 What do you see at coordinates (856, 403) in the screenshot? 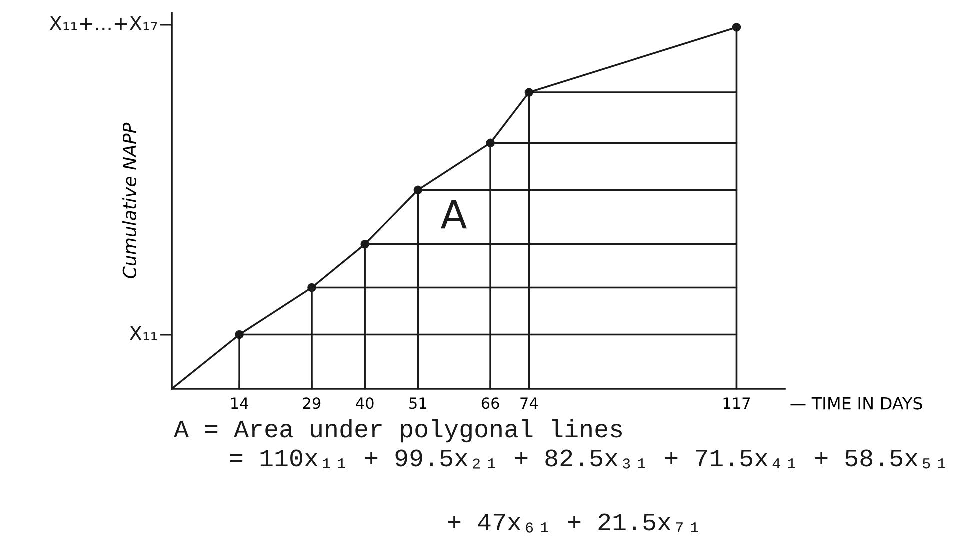
I see `x-axis-title: — TIME IN DAYS` at bounding box center [856, 403].